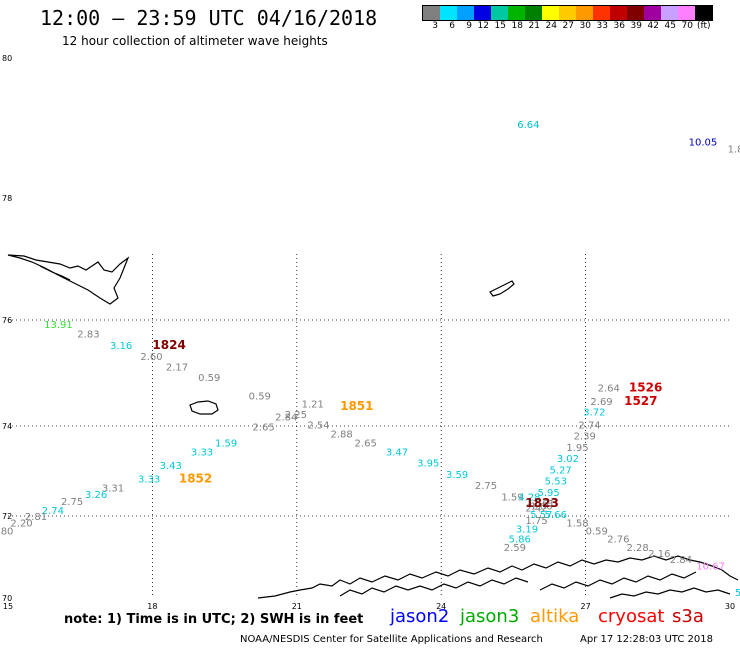 The height and width of the screenshot is (650, 740). What do you see at coordinates (541, 515) in the screenshot?
I see `wave-height-label: 5.57` at bounding box center [541, 515].